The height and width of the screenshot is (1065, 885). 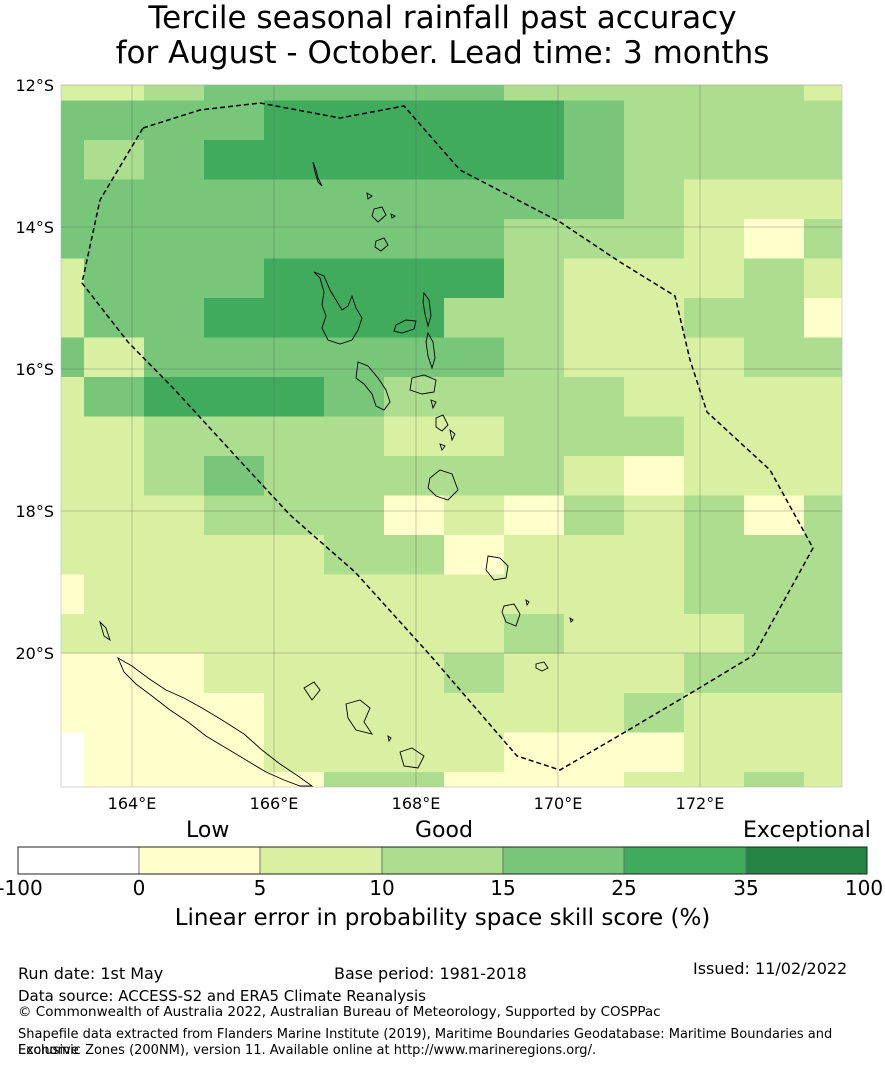 I want to click on colorbar-category-exceptional: Exceptional, so click(x=807, y=830).